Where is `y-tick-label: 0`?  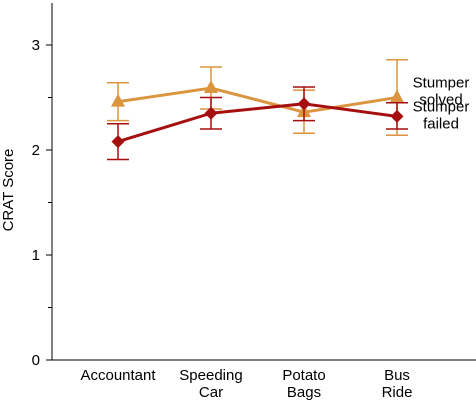
y-tick-label: 0 is located at coordinates (36, 360).